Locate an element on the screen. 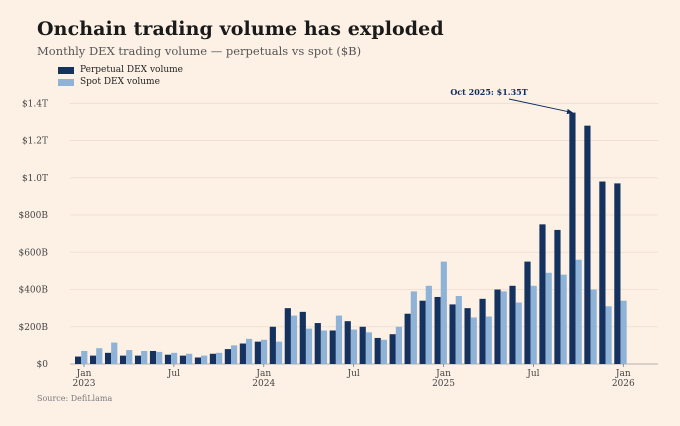 The height and width of the screenshot is (426, 680). y-tick-label: $1.2T is located at coordinates (35, 142).